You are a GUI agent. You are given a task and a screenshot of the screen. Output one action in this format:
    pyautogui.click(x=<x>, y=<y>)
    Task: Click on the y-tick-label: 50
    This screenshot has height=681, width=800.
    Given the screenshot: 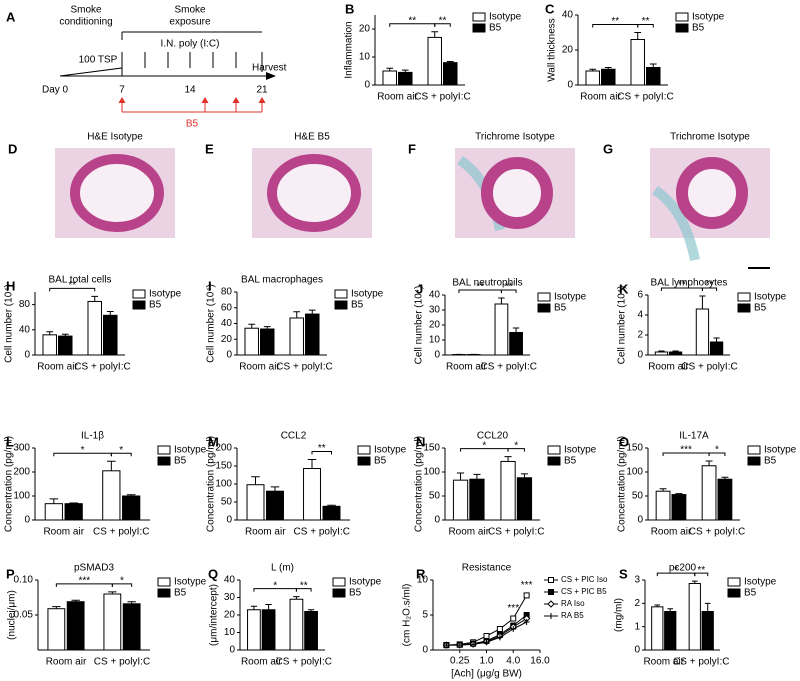 What is the action you would take?
    pyautogui.click(x=227, y=502)
    